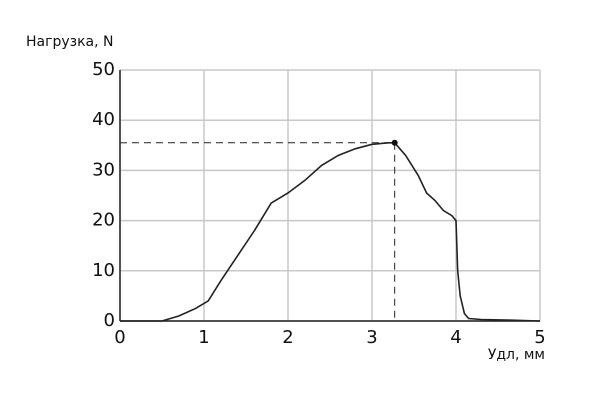 This screenshot has width=611, height=414. Describe the element at coordinates (103, 270) in the screenshot. I see `y-tick-label: 10` at that location.